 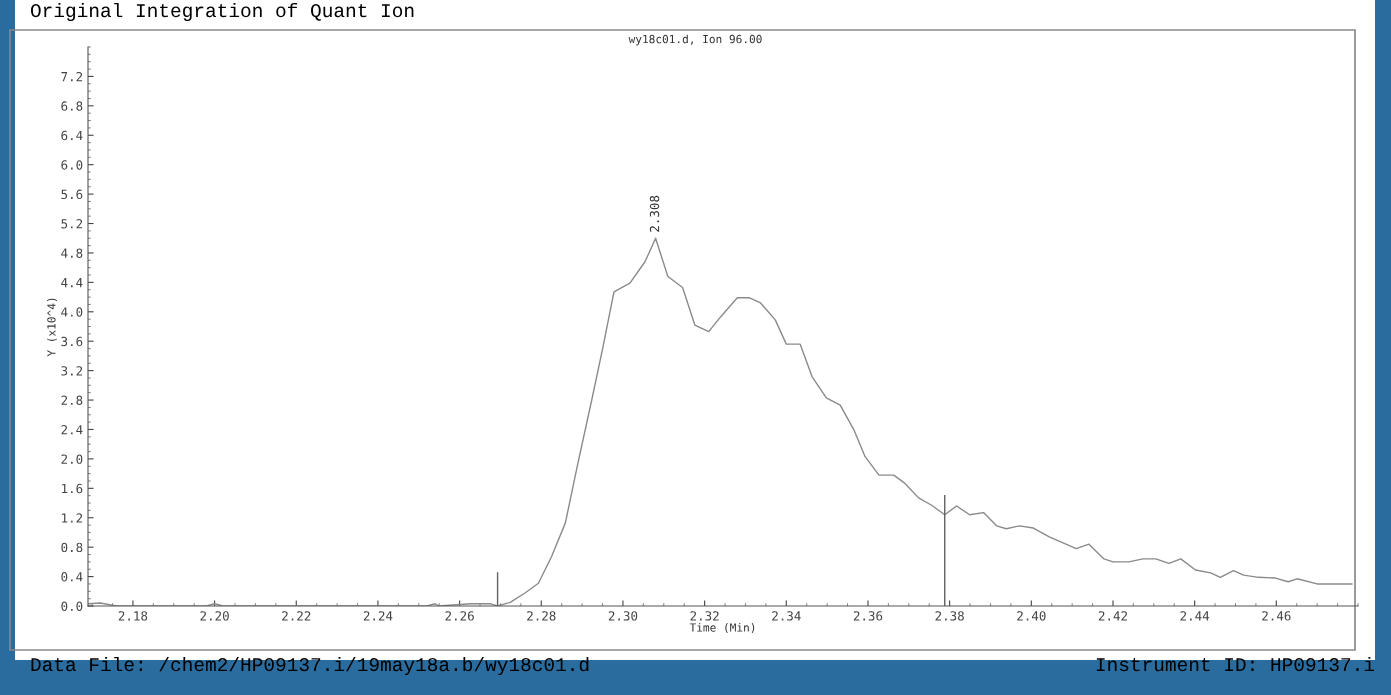 I want to click on y-tick-label: 3.2, so click(x=72, y=371).